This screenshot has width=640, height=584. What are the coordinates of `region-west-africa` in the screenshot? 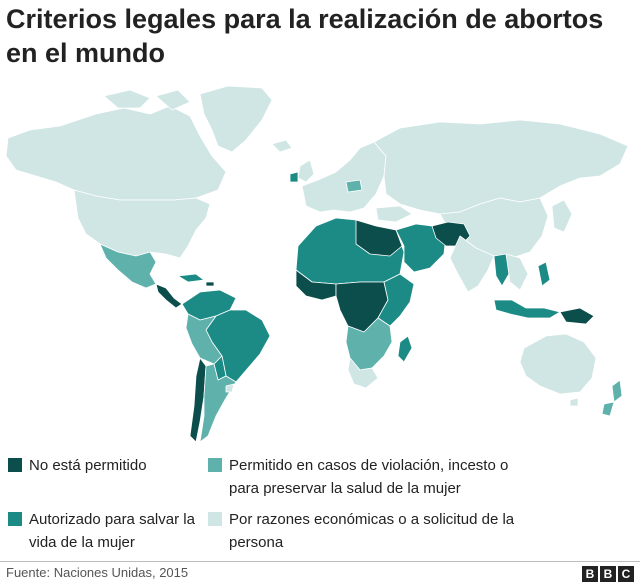 It's located at (316, 285).